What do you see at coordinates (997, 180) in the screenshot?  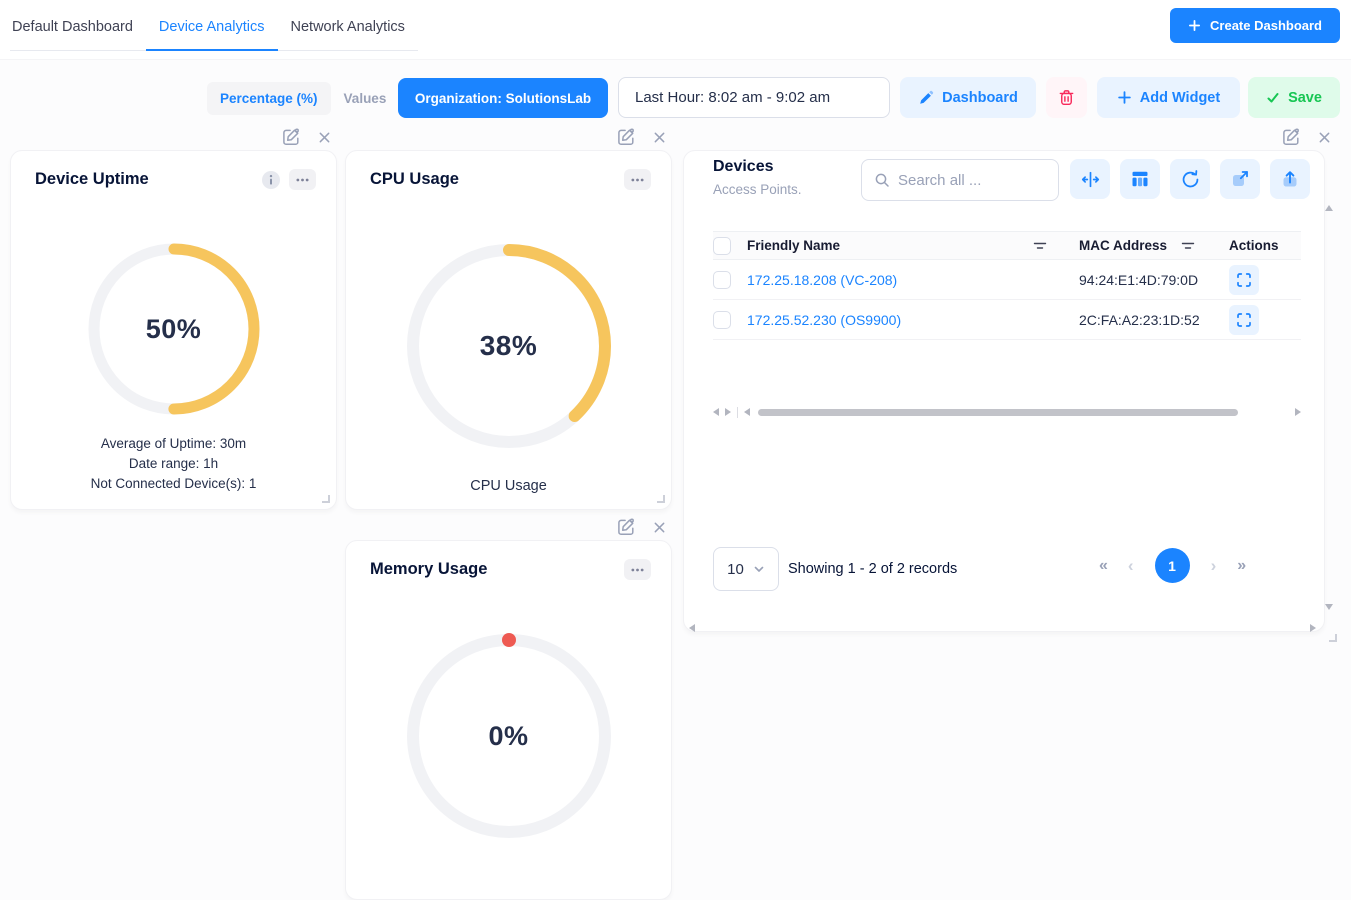 I see `search-input` at bounding box center [997, 180].